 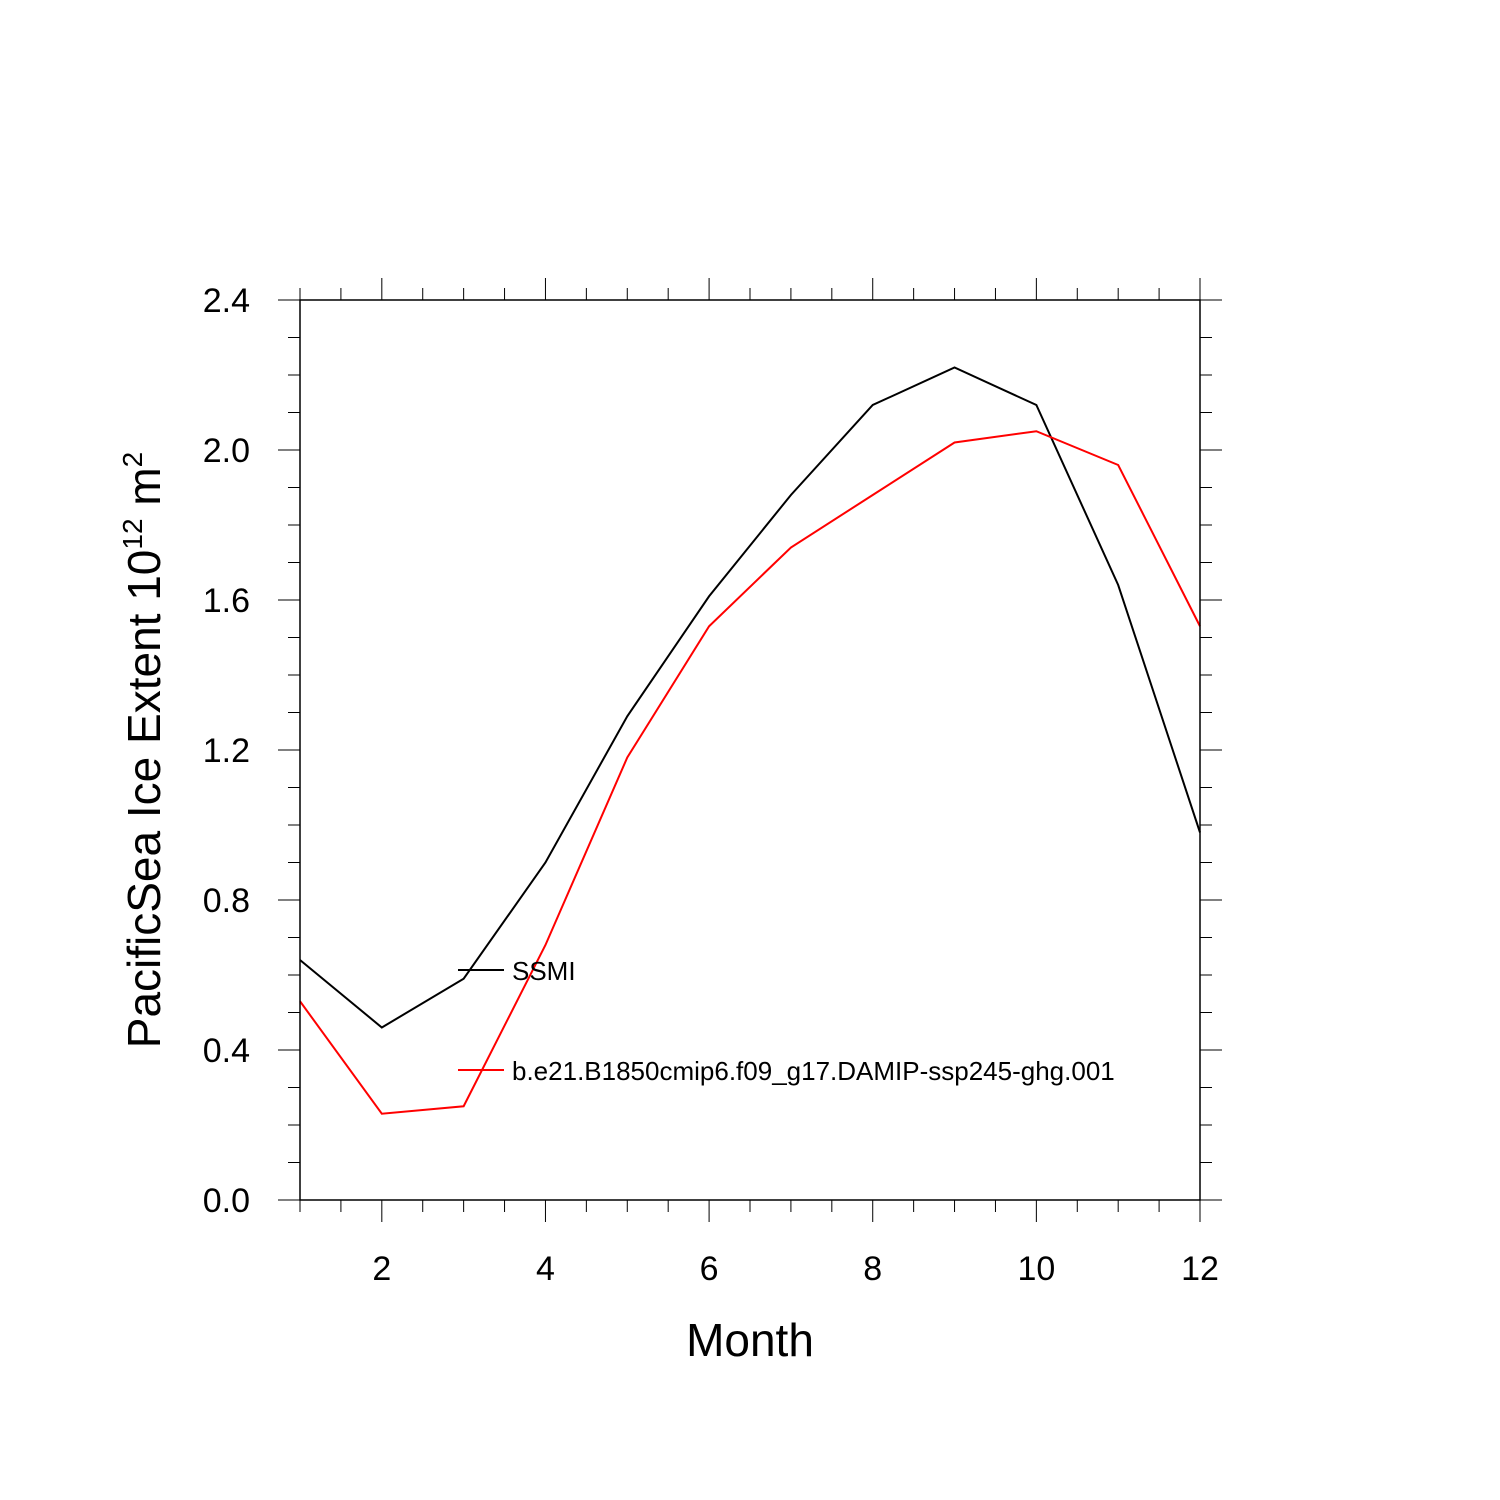 I want to click on y-tick-label: 1.6, so click(x=226, y=601).